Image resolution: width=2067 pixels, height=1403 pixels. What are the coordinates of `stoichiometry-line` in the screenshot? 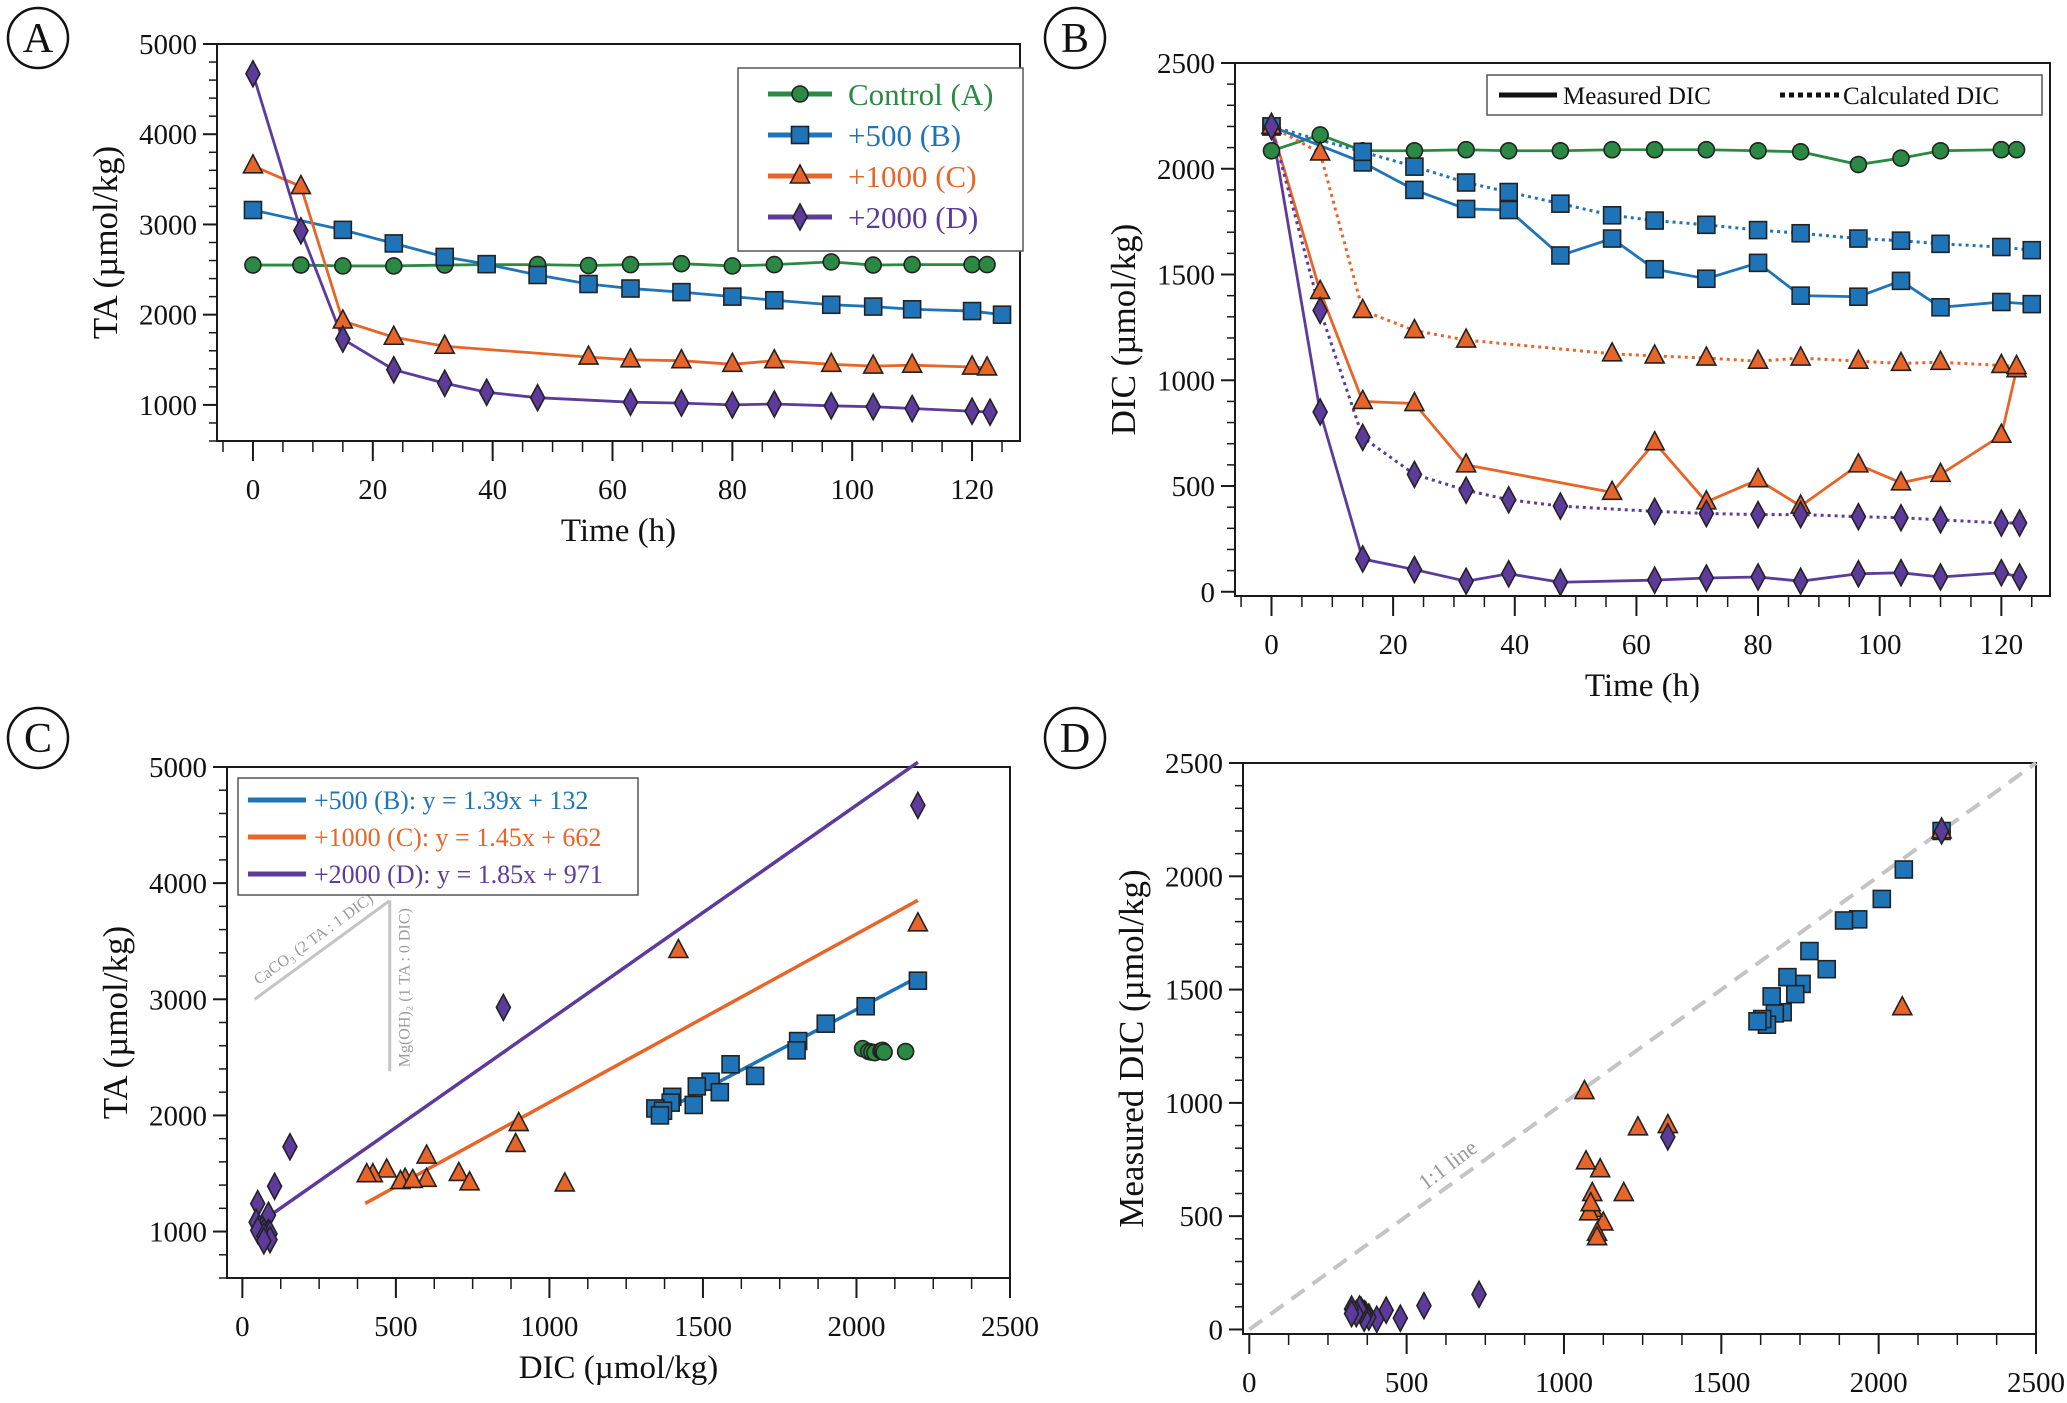 It's located at (322, 950).